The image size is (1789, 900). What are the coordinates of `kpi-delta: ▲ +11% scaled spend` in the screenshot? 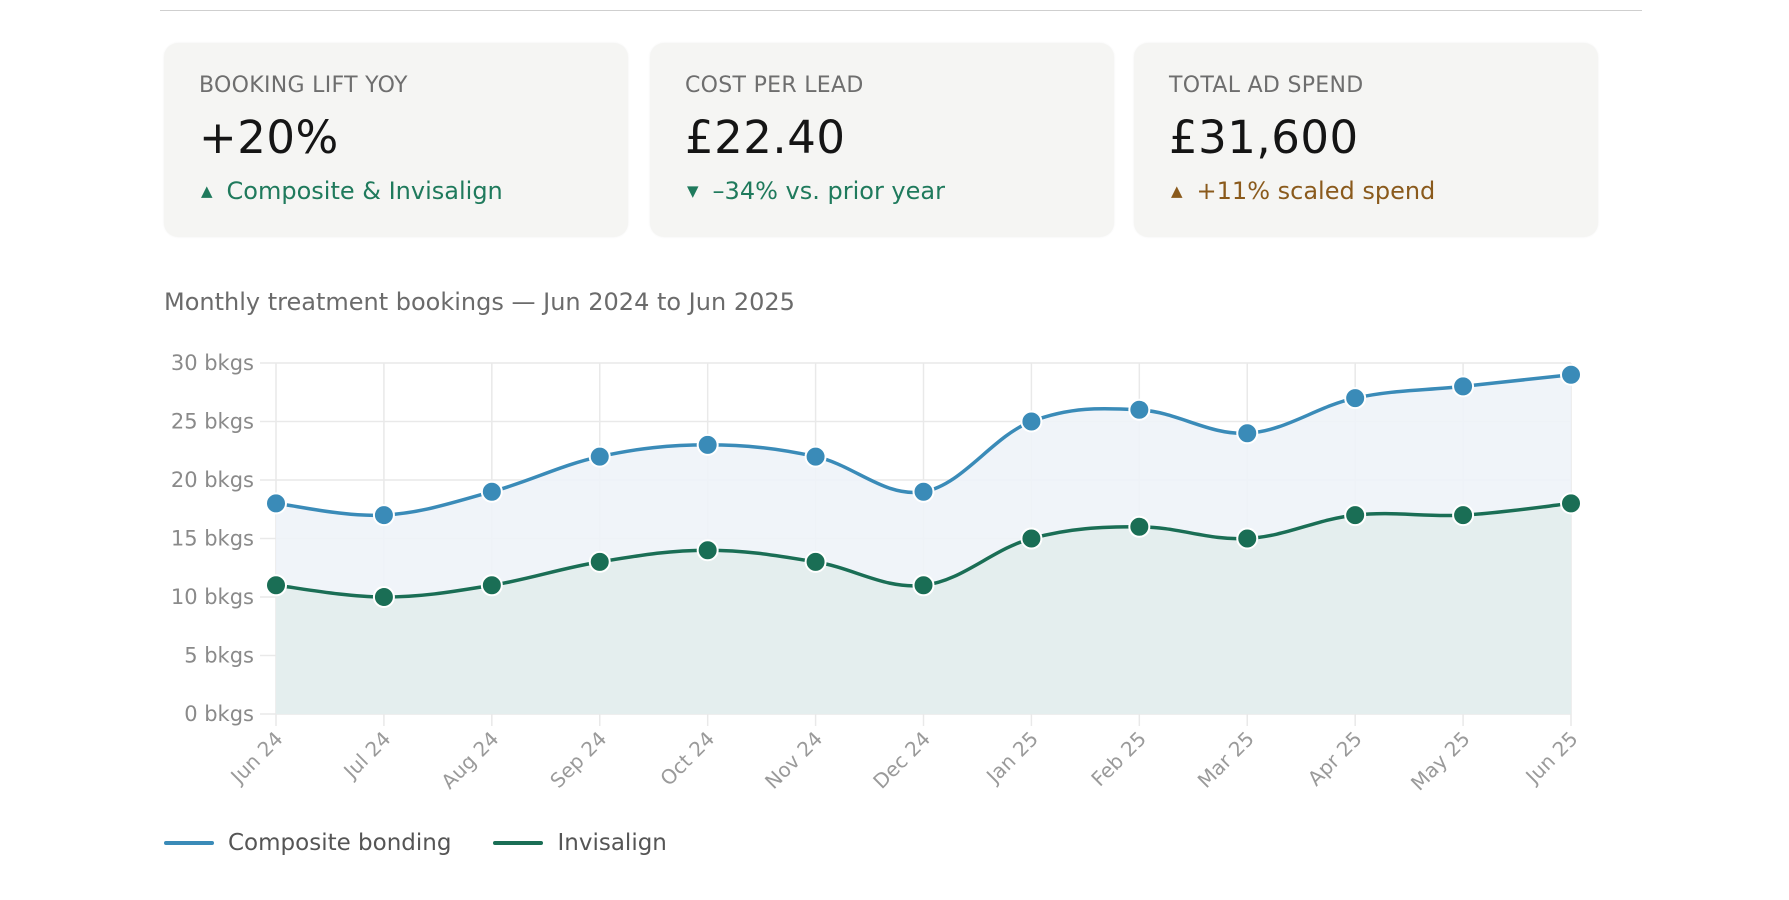 It's located at (1302, 191).